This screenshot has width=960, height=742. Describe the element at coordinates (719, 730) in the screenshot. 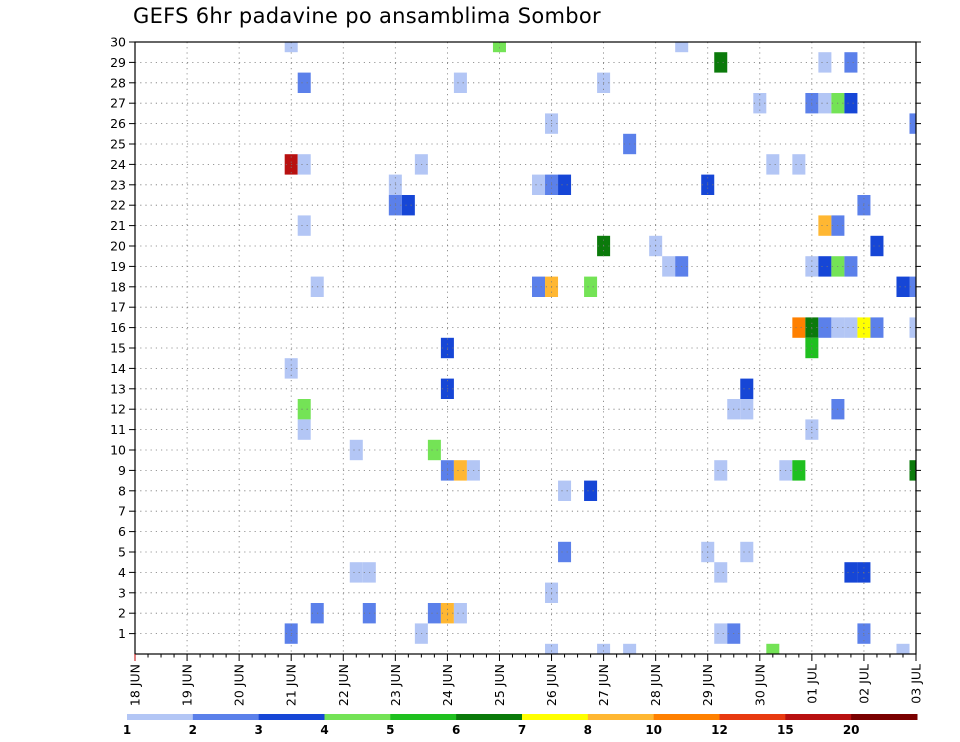

I see `colorbar-label: 12` at that location.